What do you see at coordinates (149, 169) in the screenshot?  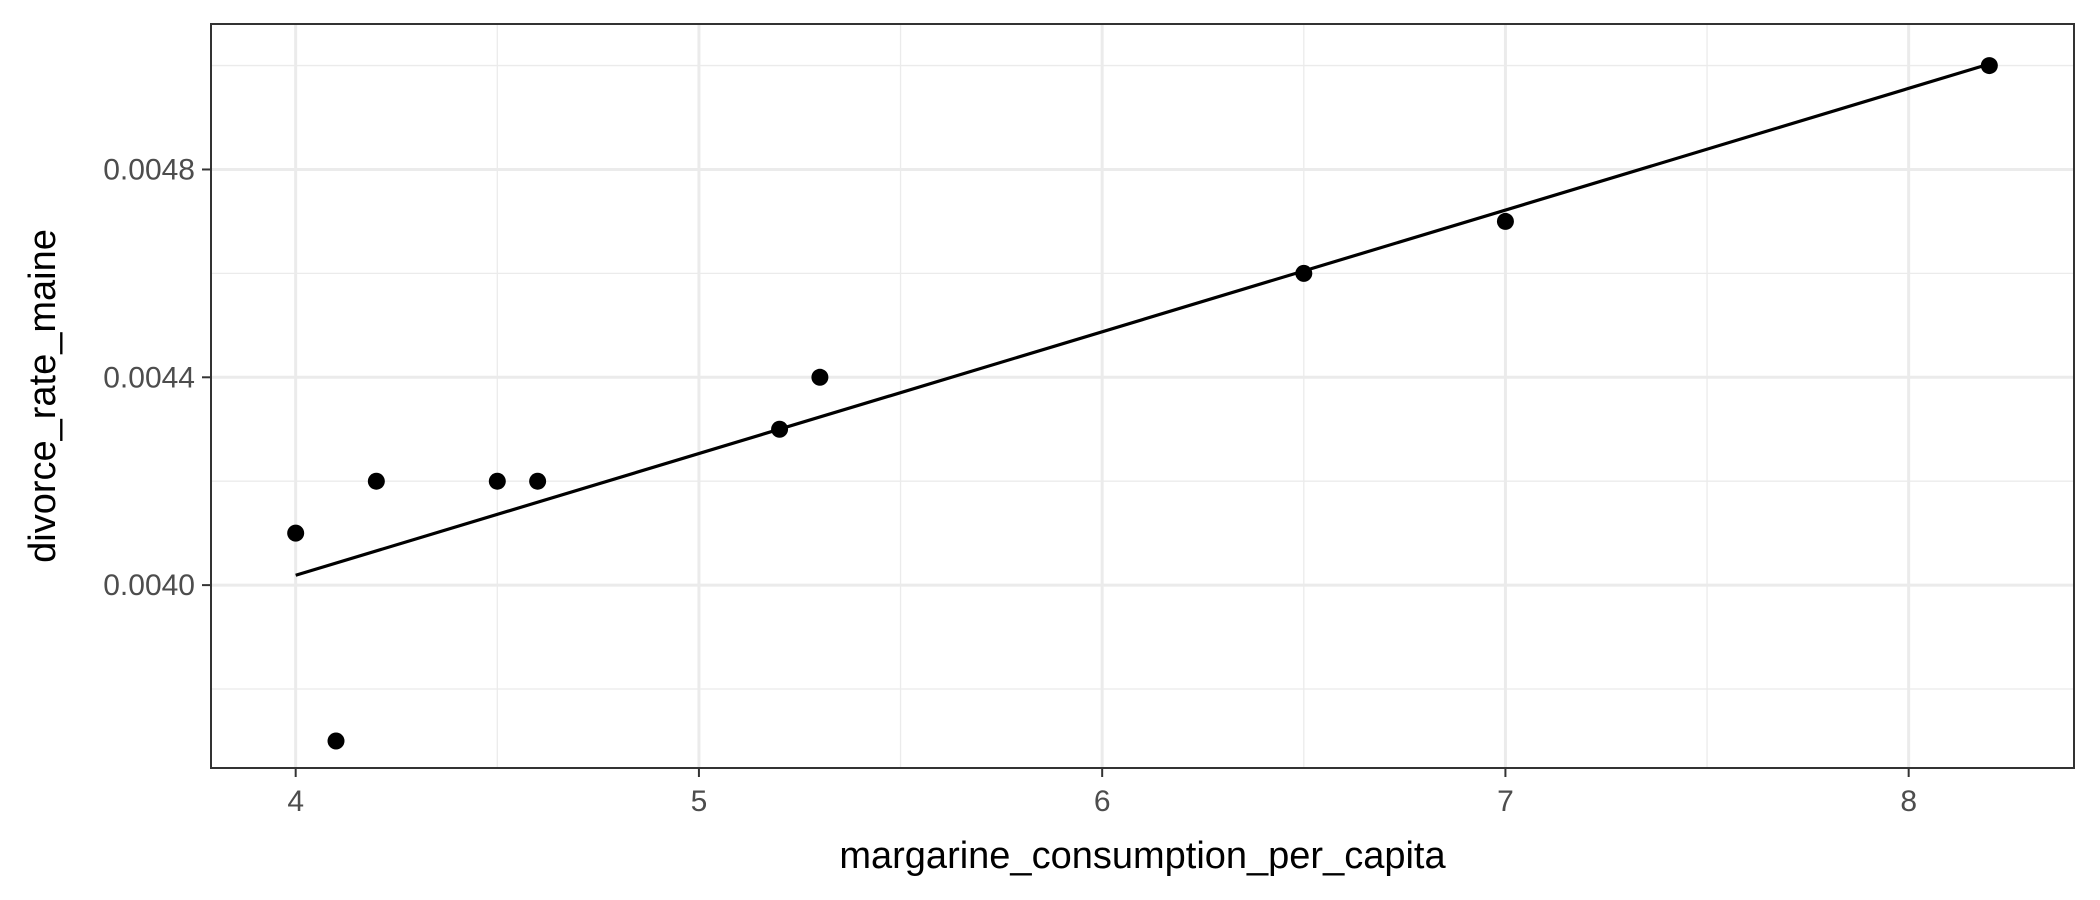 I see `y-tick-label-2: 0.0048` at bounding box center [149, 169].